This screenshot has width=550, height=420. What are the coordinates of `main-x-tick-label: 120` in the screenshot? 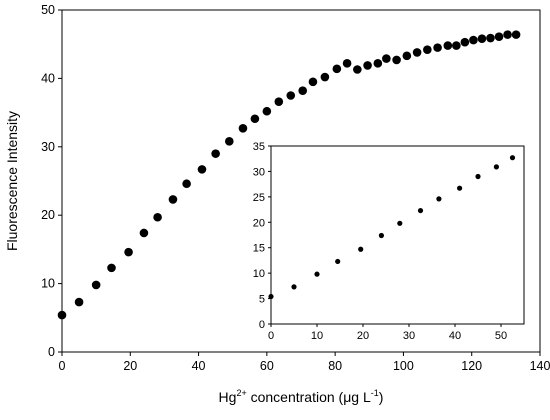 It's located at (471, 366).